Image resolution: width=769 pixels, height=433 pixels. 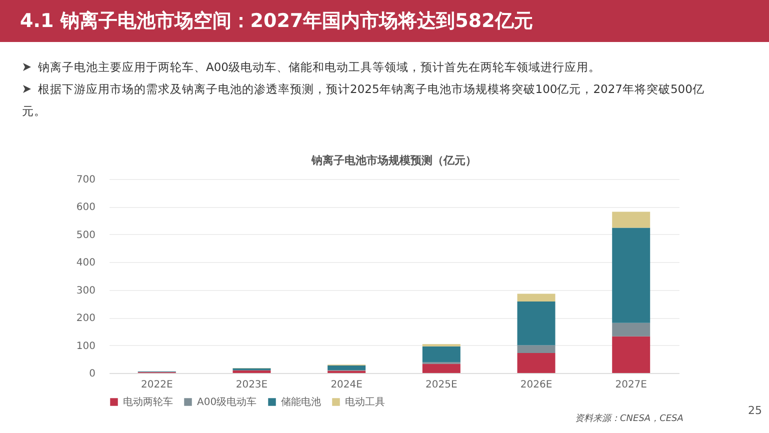 What do you see at coordinates (86, 290) in the screenshot?
I see `y-tick-label: 300` at bounding box center [86, 290].